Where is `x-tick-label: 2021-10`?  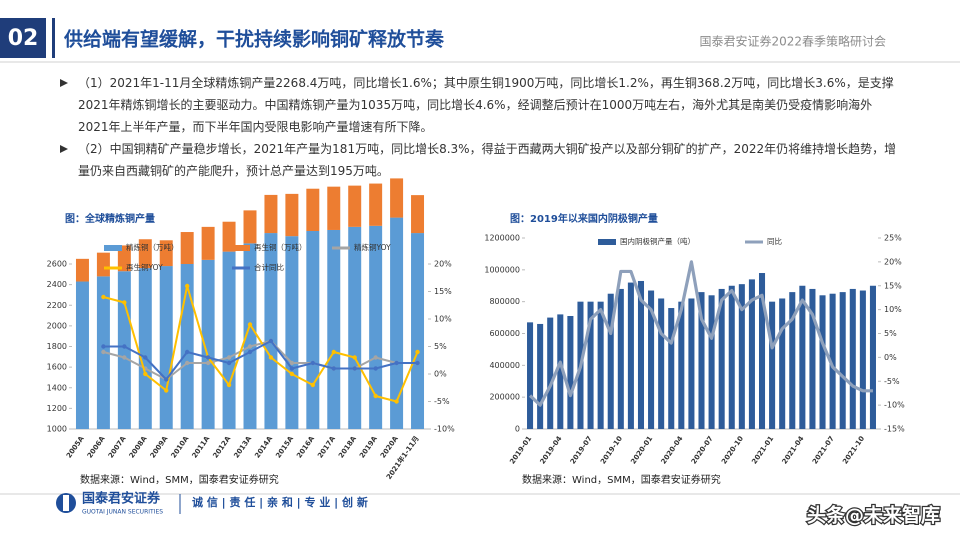 x-tick-label: 2021-10 is located at coordinates (853, 450).